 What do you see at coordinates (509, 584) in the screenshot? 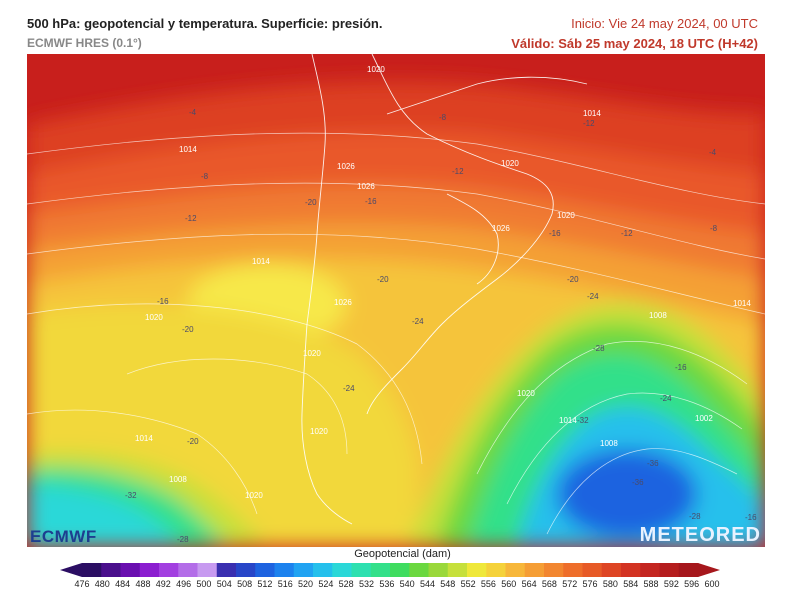
I see `colorbar-tick-label: 560` at bounding box center [509, 584].